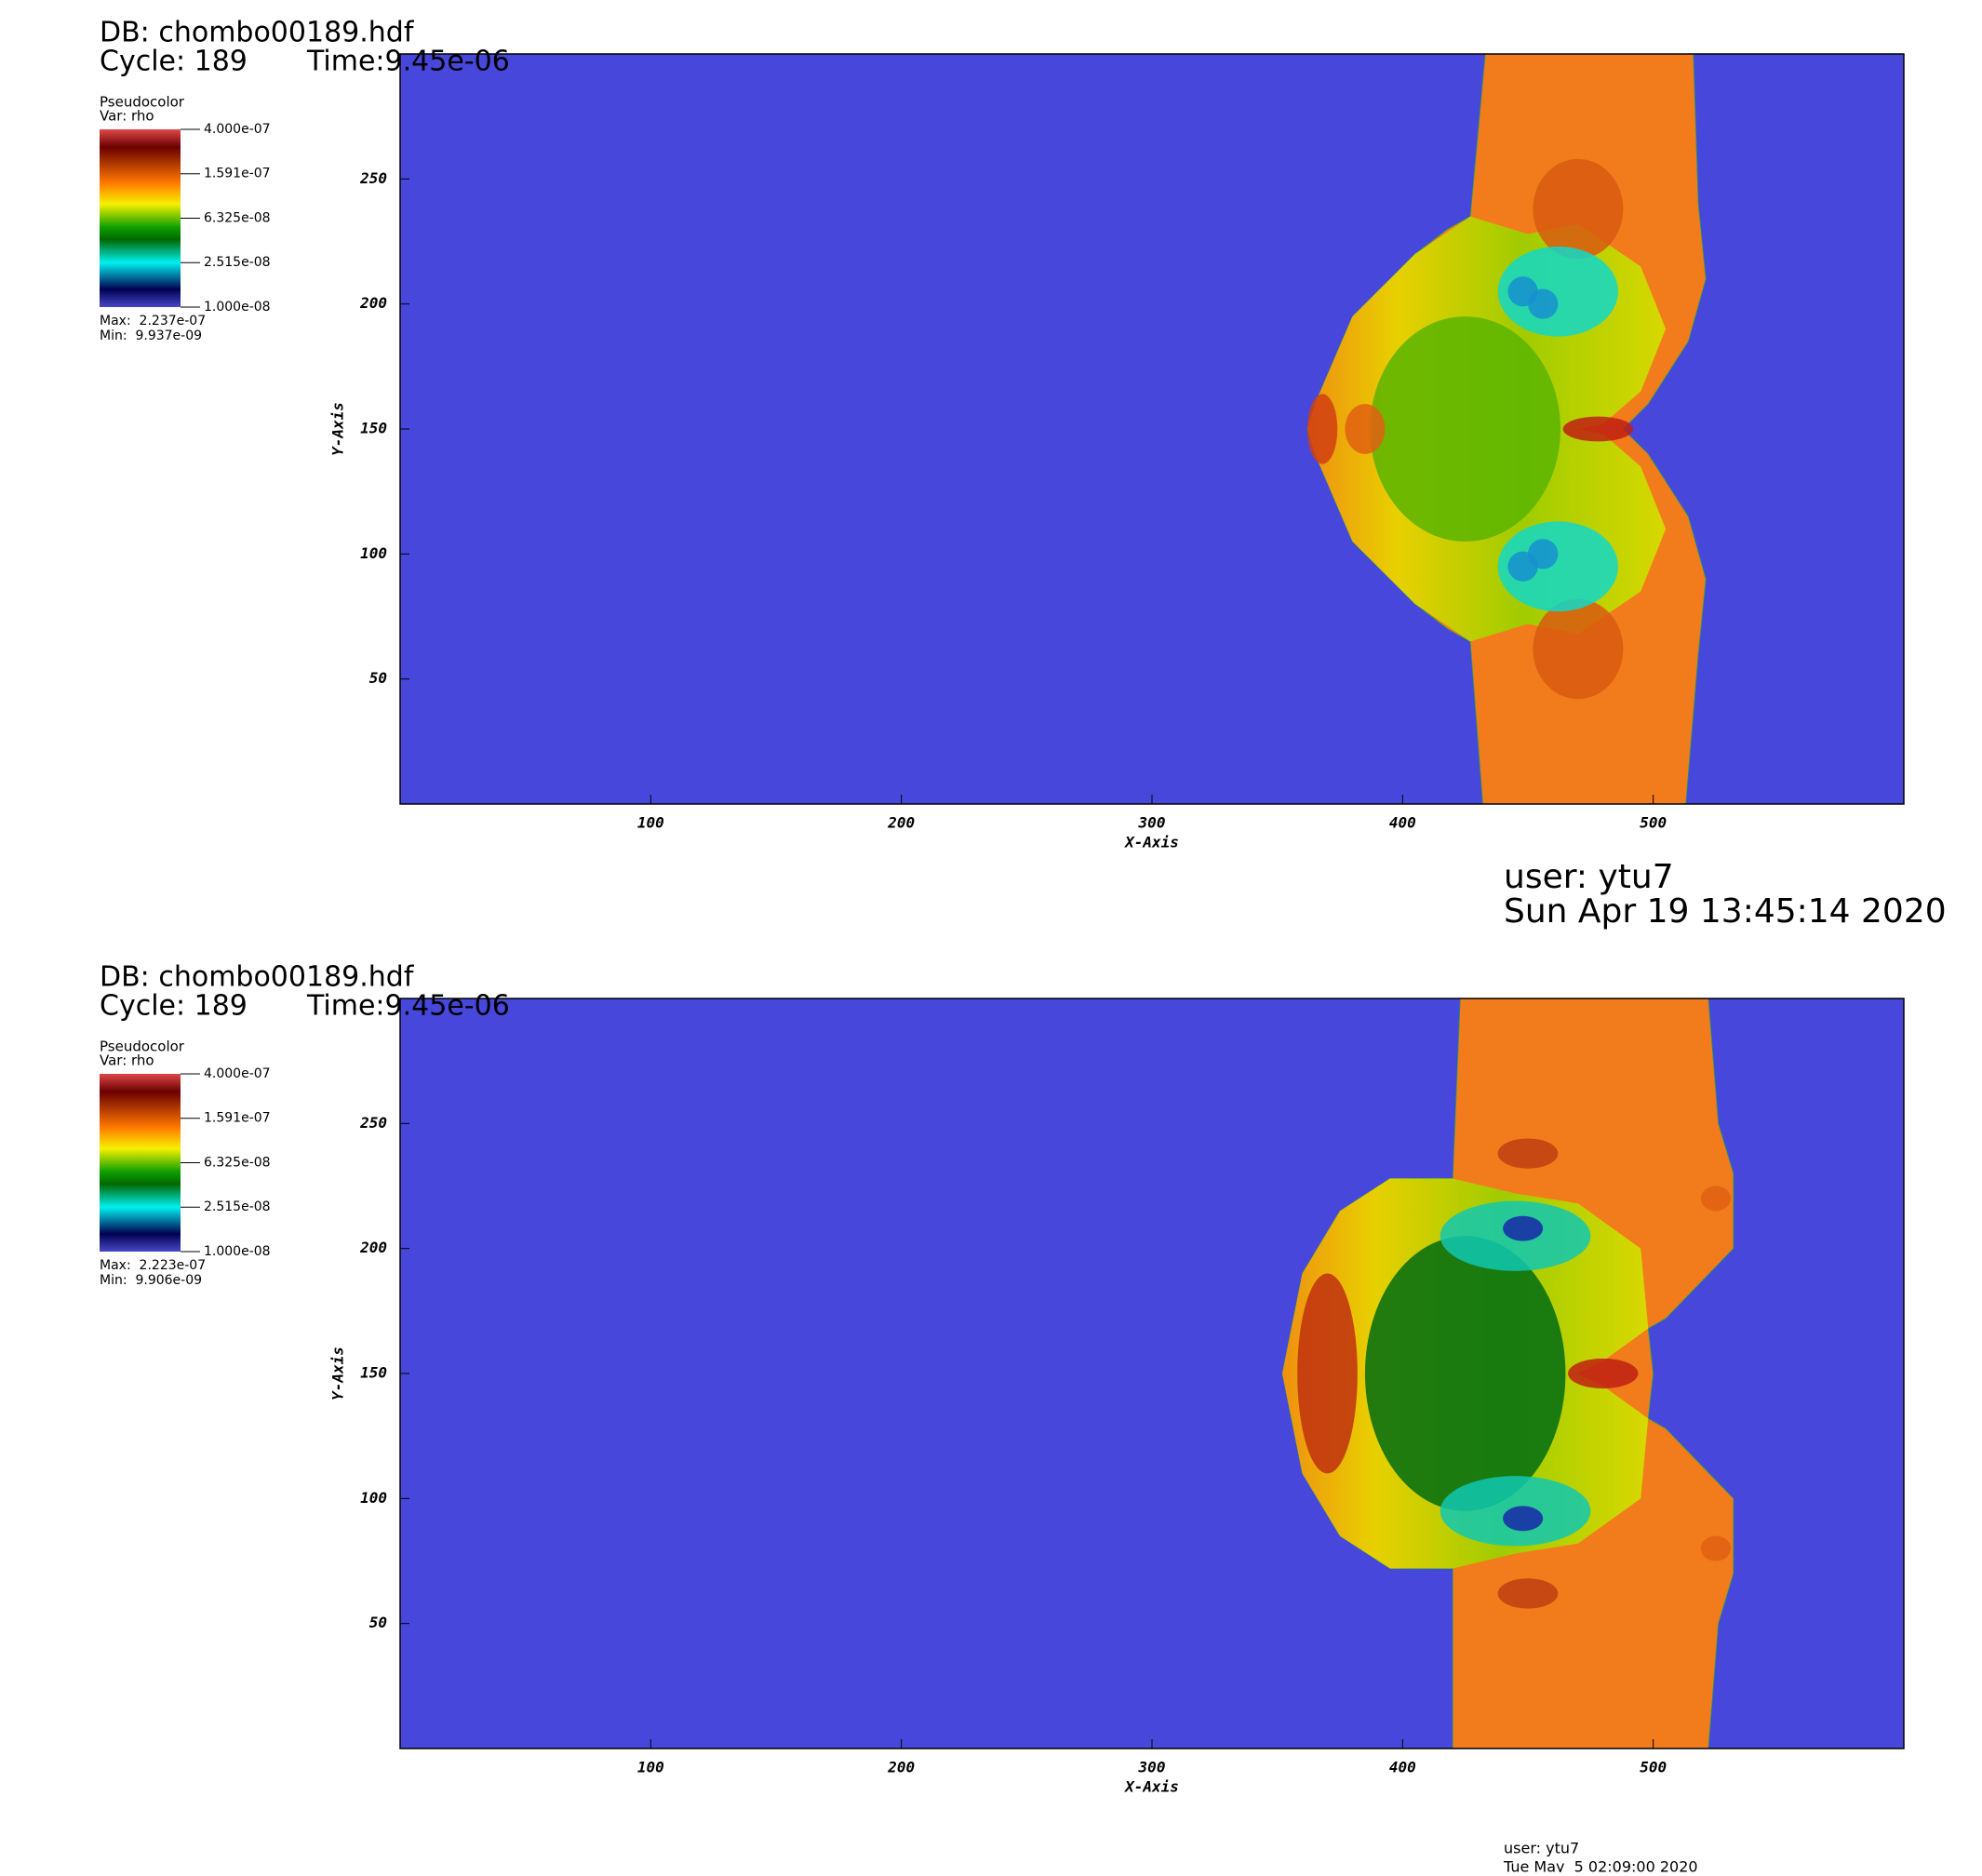 This screenshot has width=1982, height=1876. I want to click on date-label: Tue May 5 02:09:00 2020, so click(1601, 1865).